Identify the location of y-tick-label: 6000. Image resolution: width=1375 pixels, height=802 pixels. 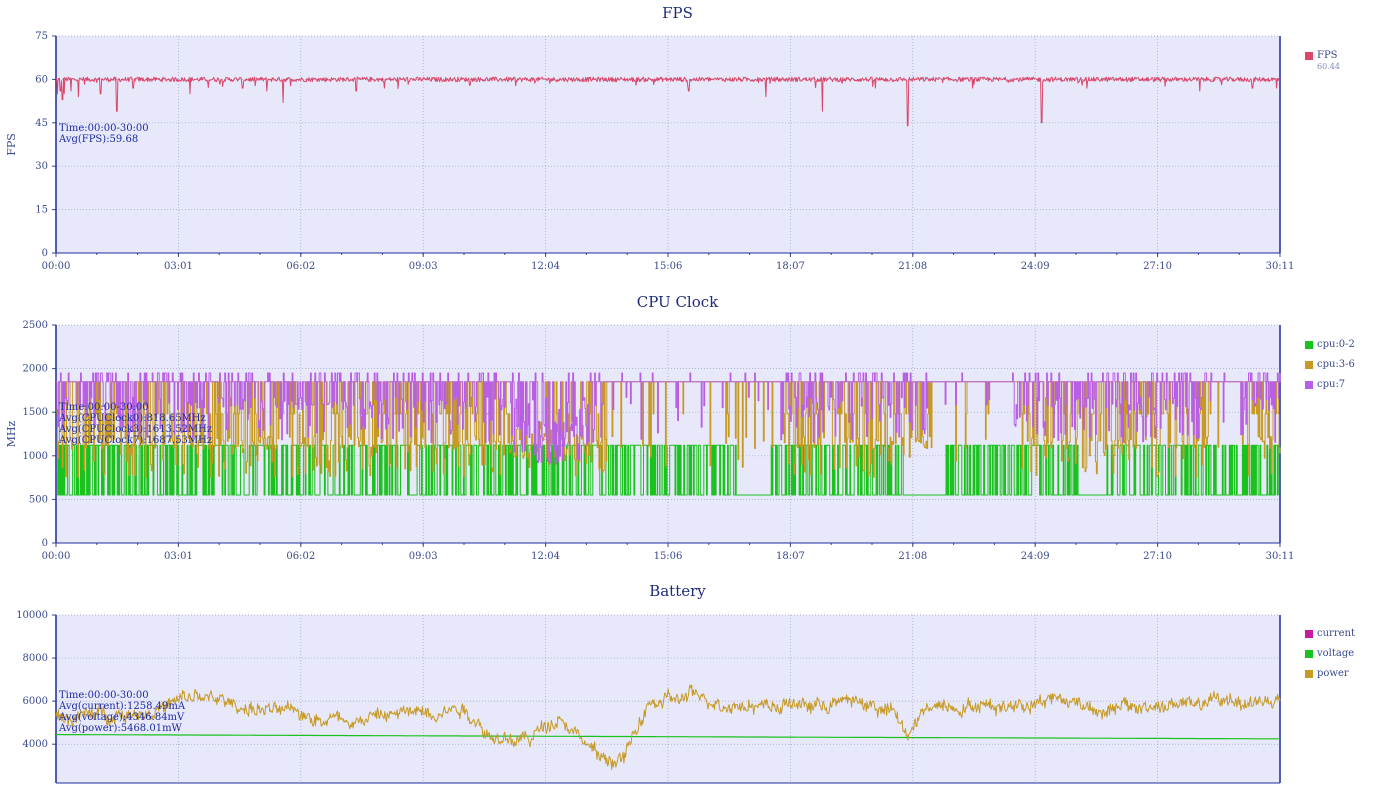
(35, 701).